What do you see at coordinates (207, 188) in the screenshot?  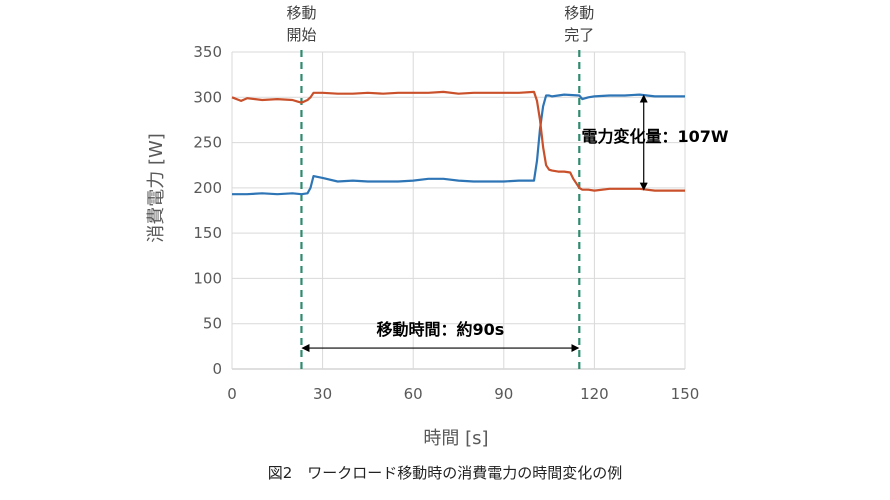 I see `y-tick-label: 200` at bounding box center [207, 188].